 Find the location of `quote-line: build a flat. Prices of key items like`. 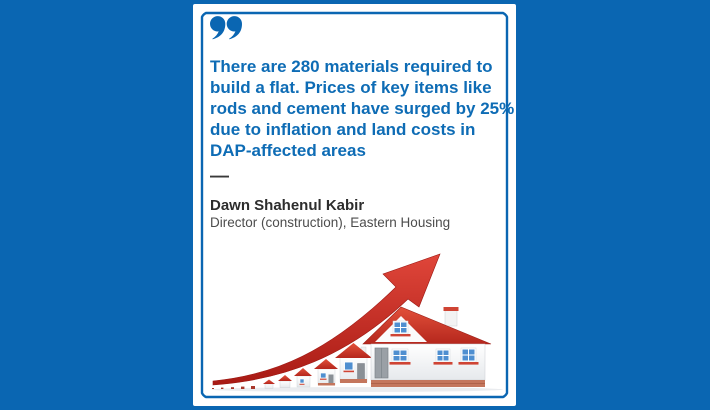

quote-line: build a flat. Prices of key items like is located at coordinates (351, 87).